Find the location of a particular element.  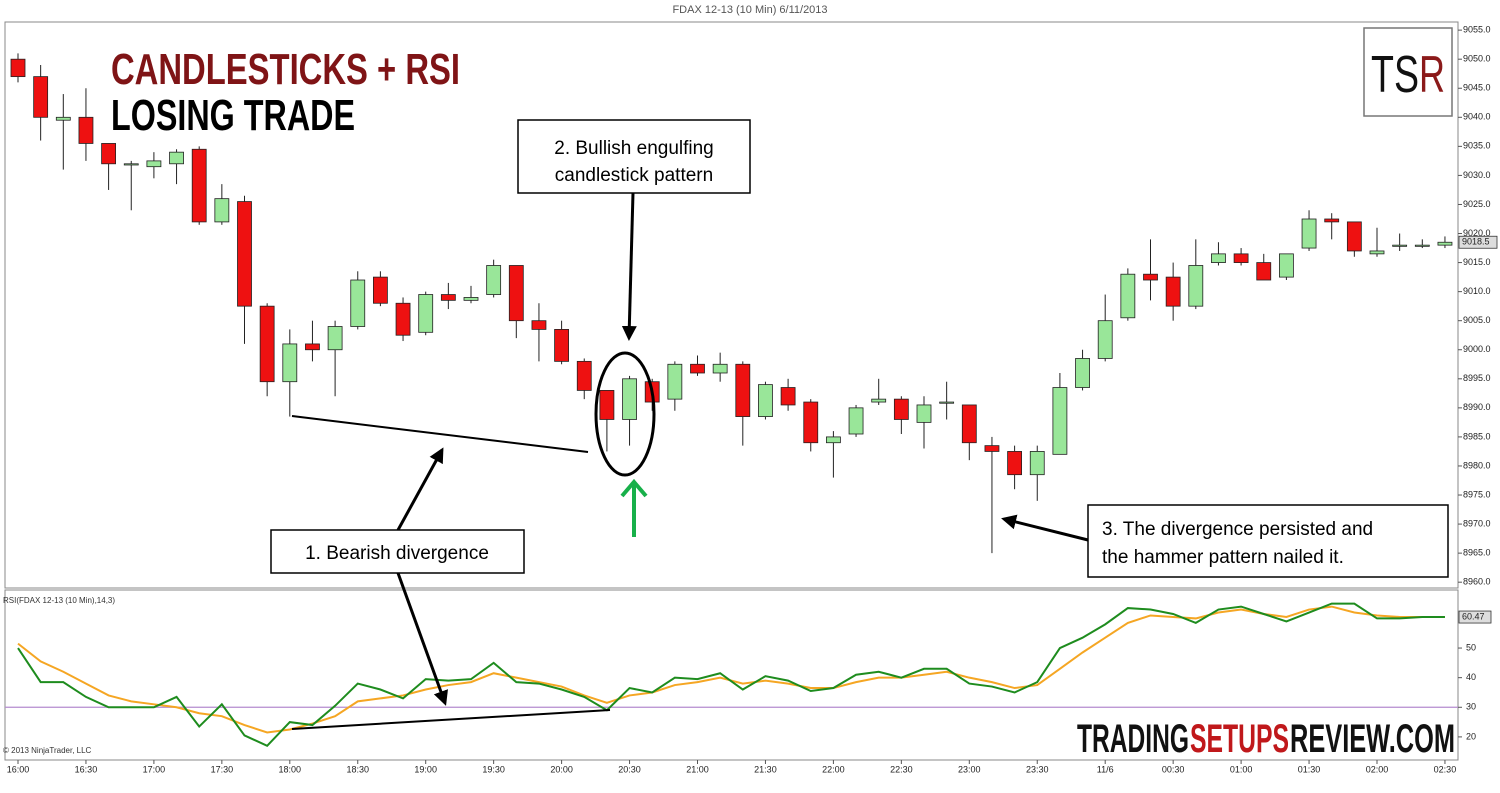

annotation-text: 2. Bullish engulfing is located at coordinates (634, 148).